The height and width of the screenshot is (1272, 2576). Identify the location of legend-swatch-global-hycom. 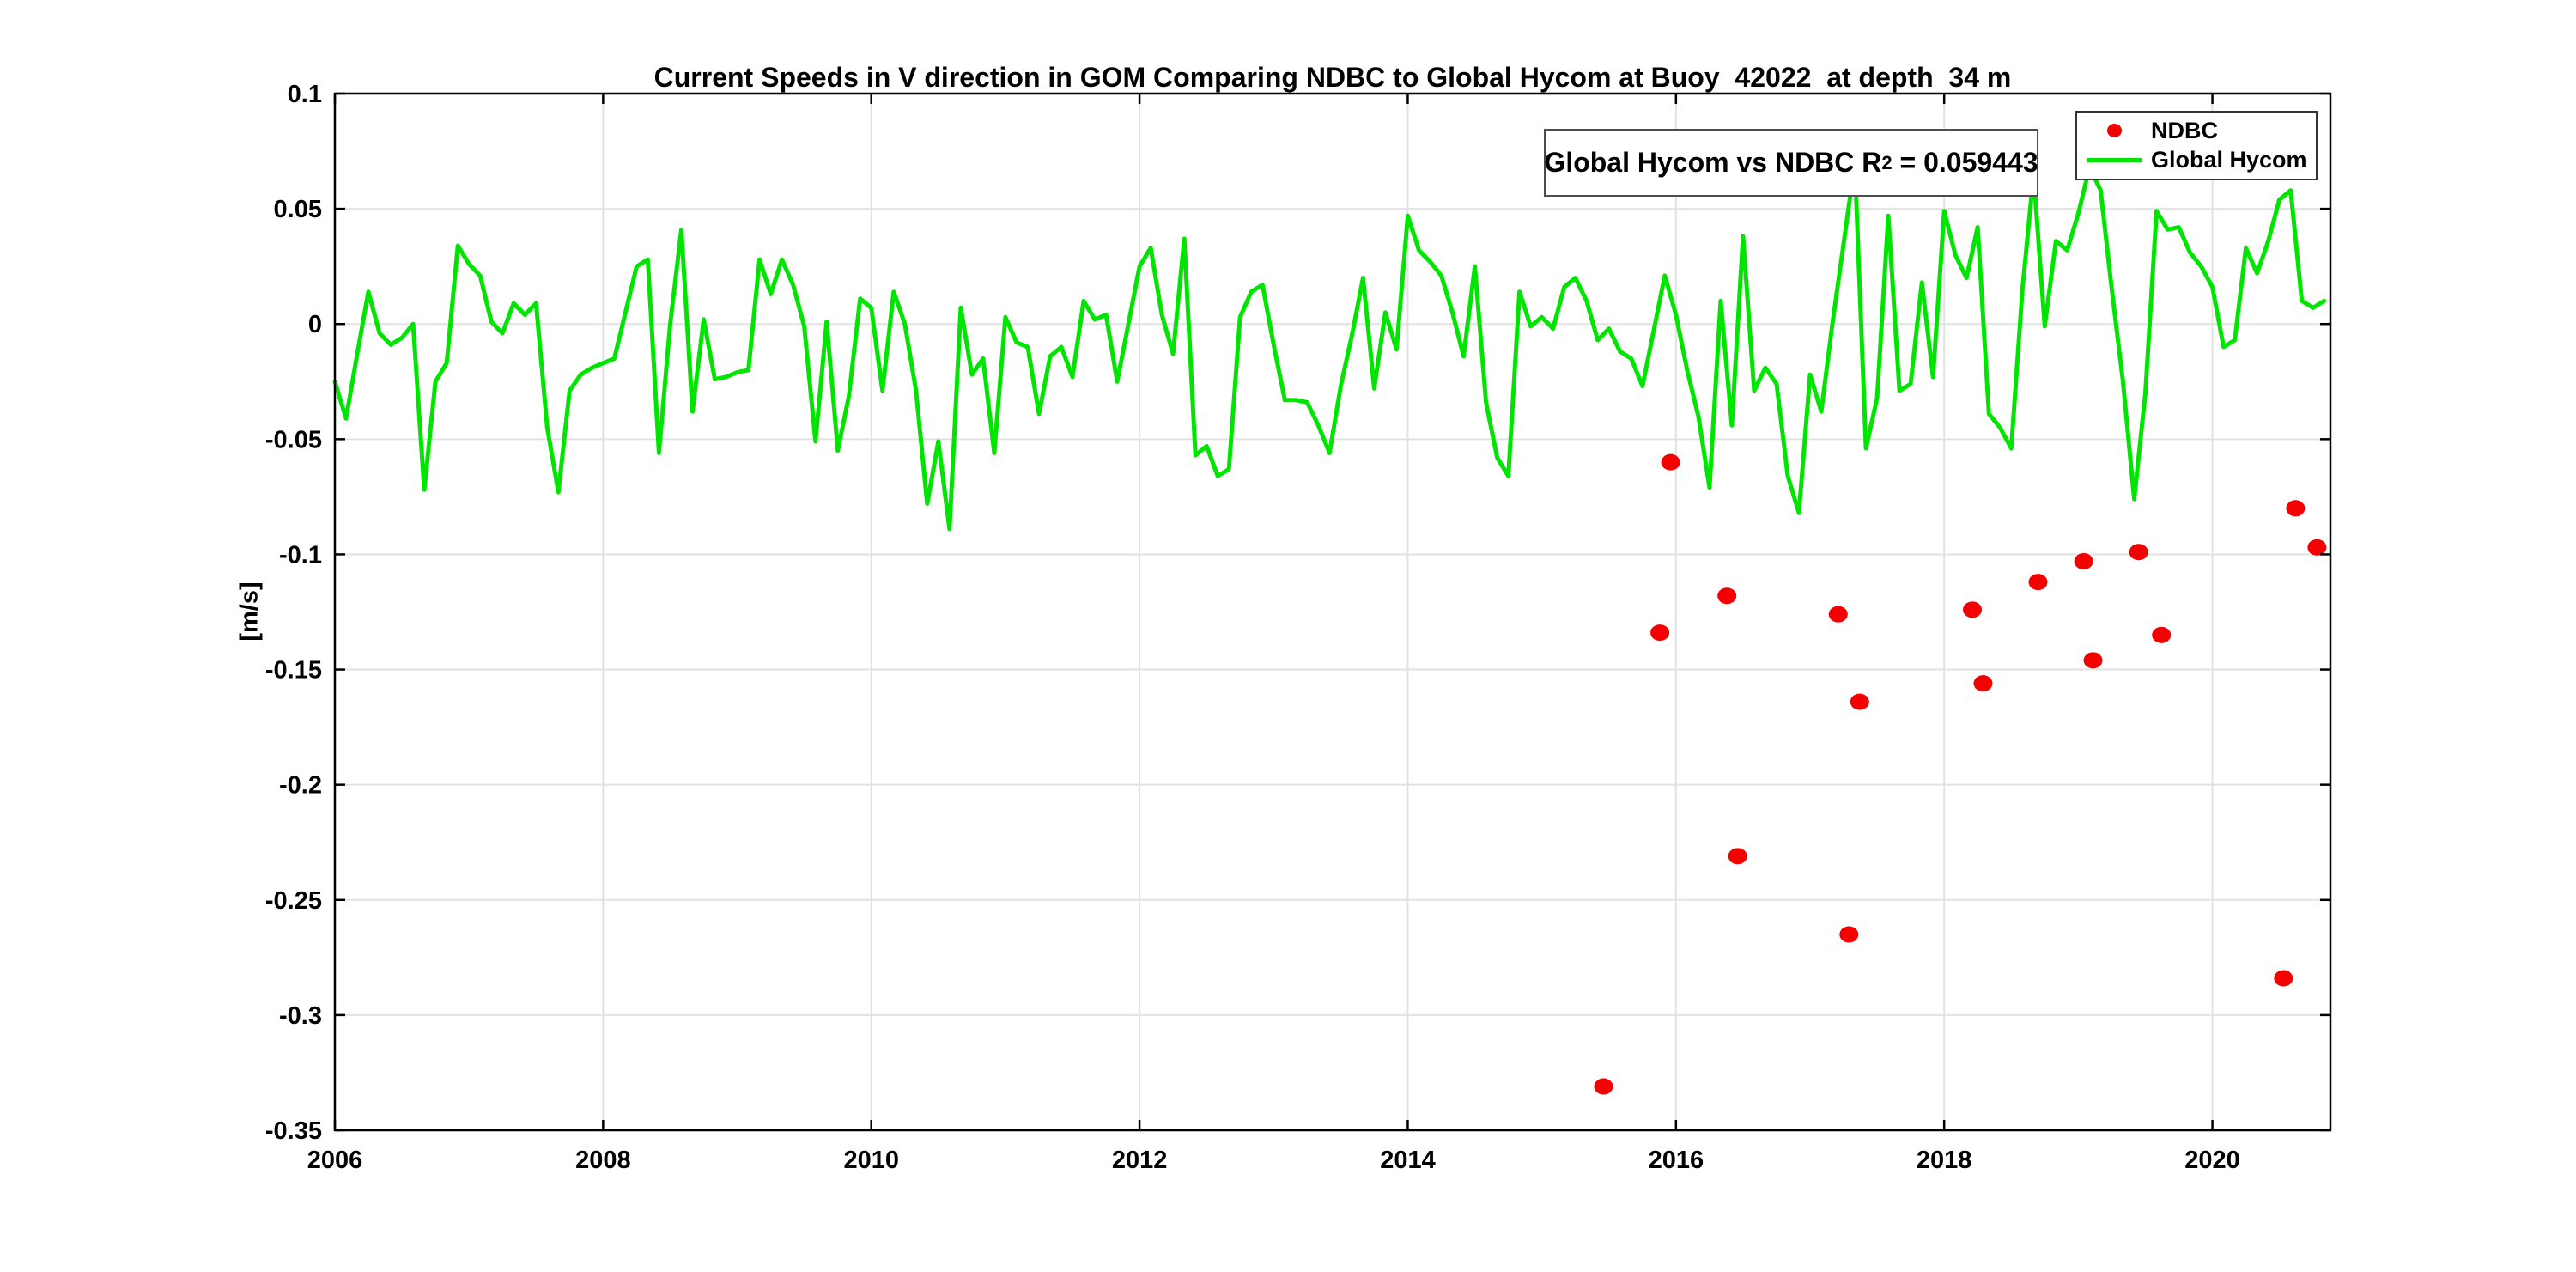
(2114, 160).